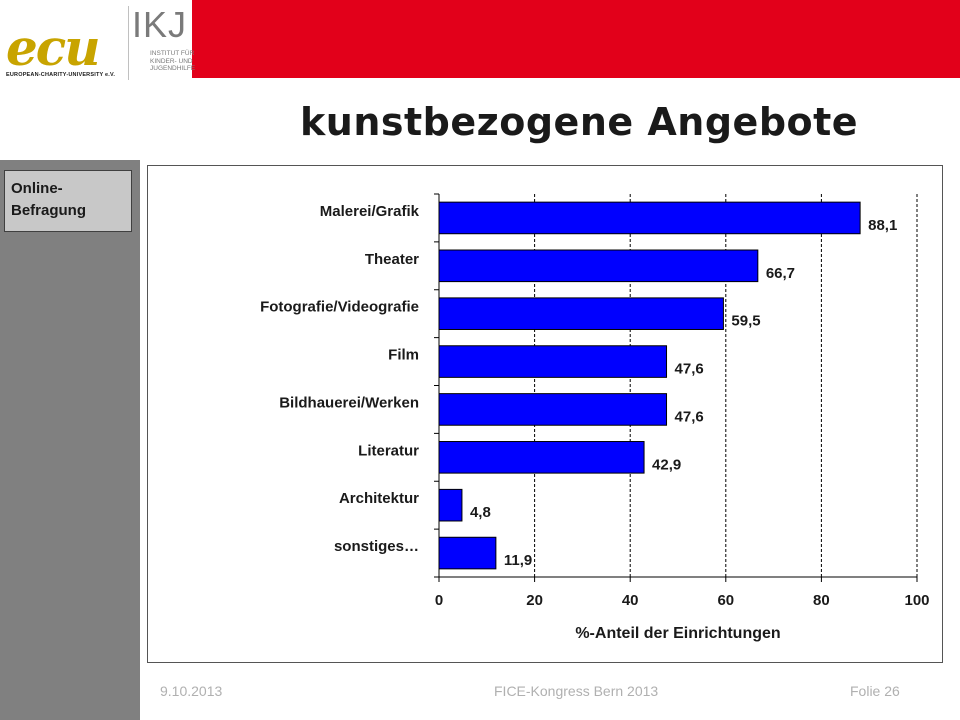 This screenshot has height=720, width=960. I want to click on data-label: 4,8, so click(480, 512).